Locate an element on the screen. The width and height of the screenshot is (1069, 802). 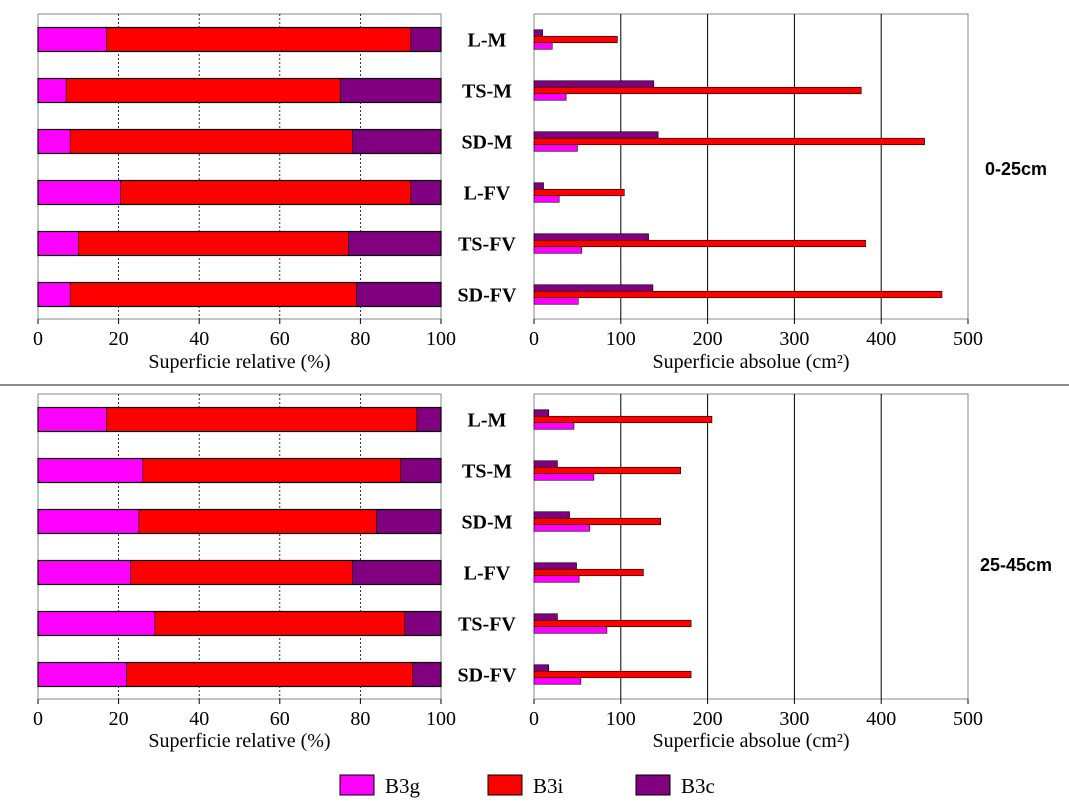
bar-b3g-sd-fv is located at coordinates (556, 301).